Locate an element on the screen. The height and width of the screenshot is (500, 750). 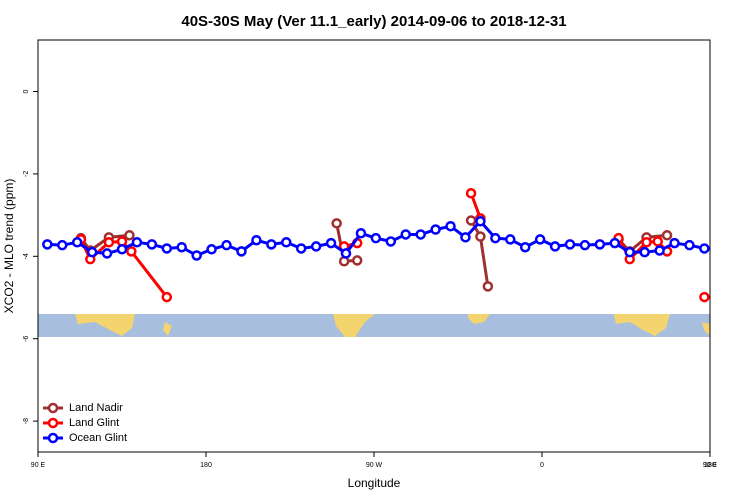
y-tick-label: -4 is located at coordinates (26, 256).